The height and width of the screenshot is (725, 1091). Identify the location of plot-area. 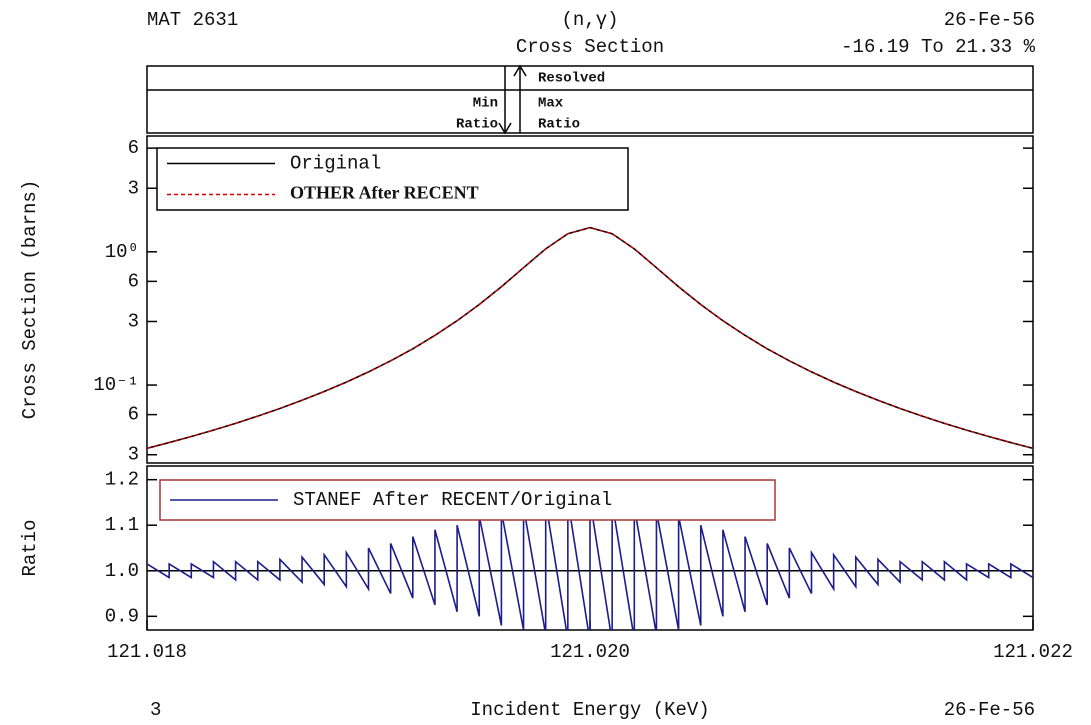
(590, 565).